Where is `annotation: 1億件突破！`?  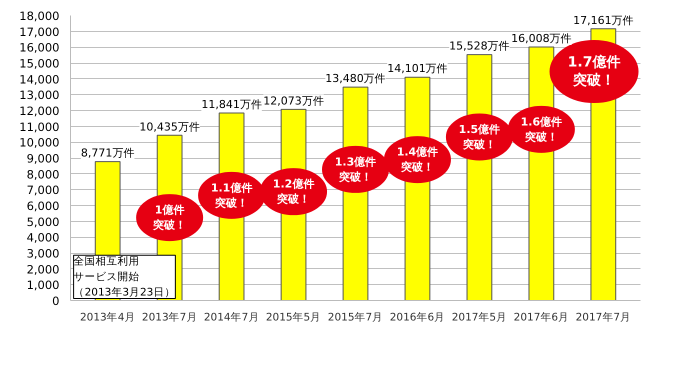
annotation: 1億件突破！ is located at coordinates (169, 218).